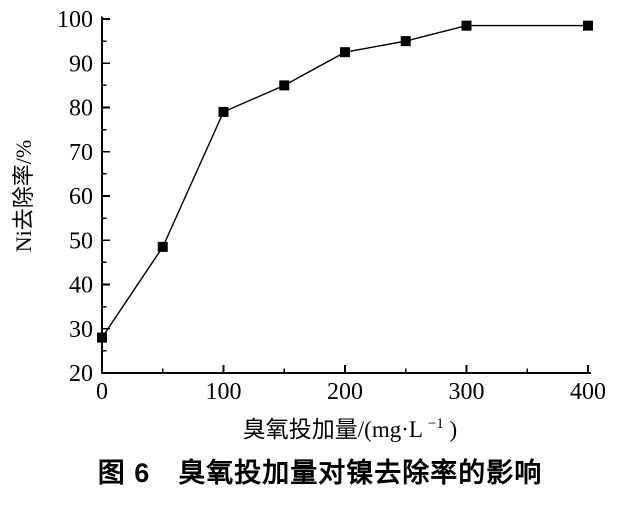 The image size is (640, 508). Describe the element at coordinates (81, 153) in the screenshot. I see `y-tick-label: 70` at that location.